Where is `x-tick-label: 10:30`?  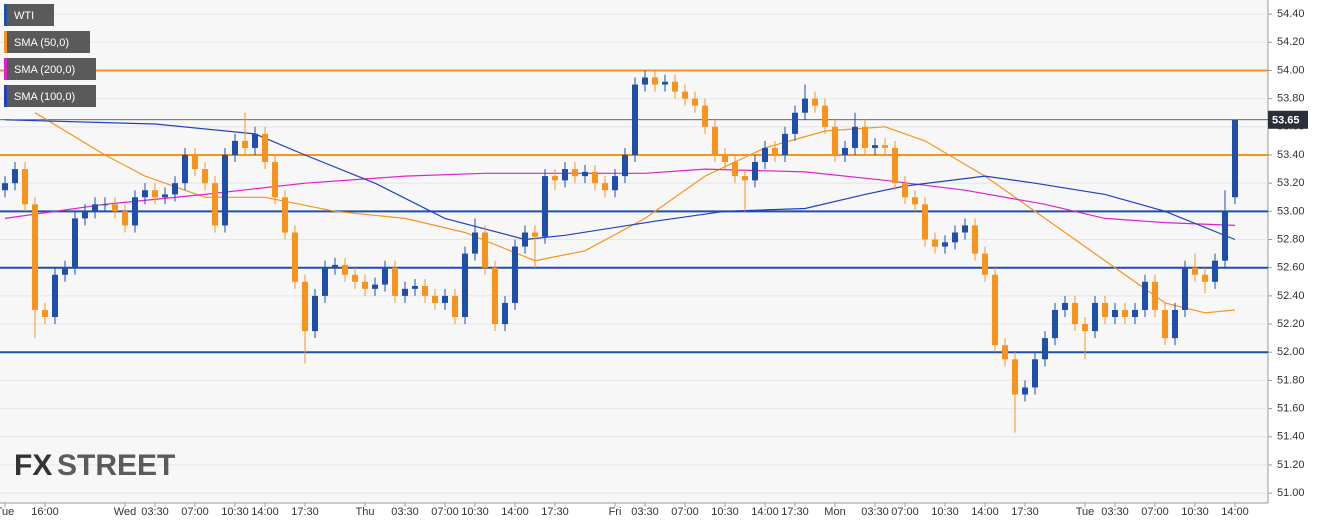
x-tick-label: 10:30 is located at coordinates (475, 512).